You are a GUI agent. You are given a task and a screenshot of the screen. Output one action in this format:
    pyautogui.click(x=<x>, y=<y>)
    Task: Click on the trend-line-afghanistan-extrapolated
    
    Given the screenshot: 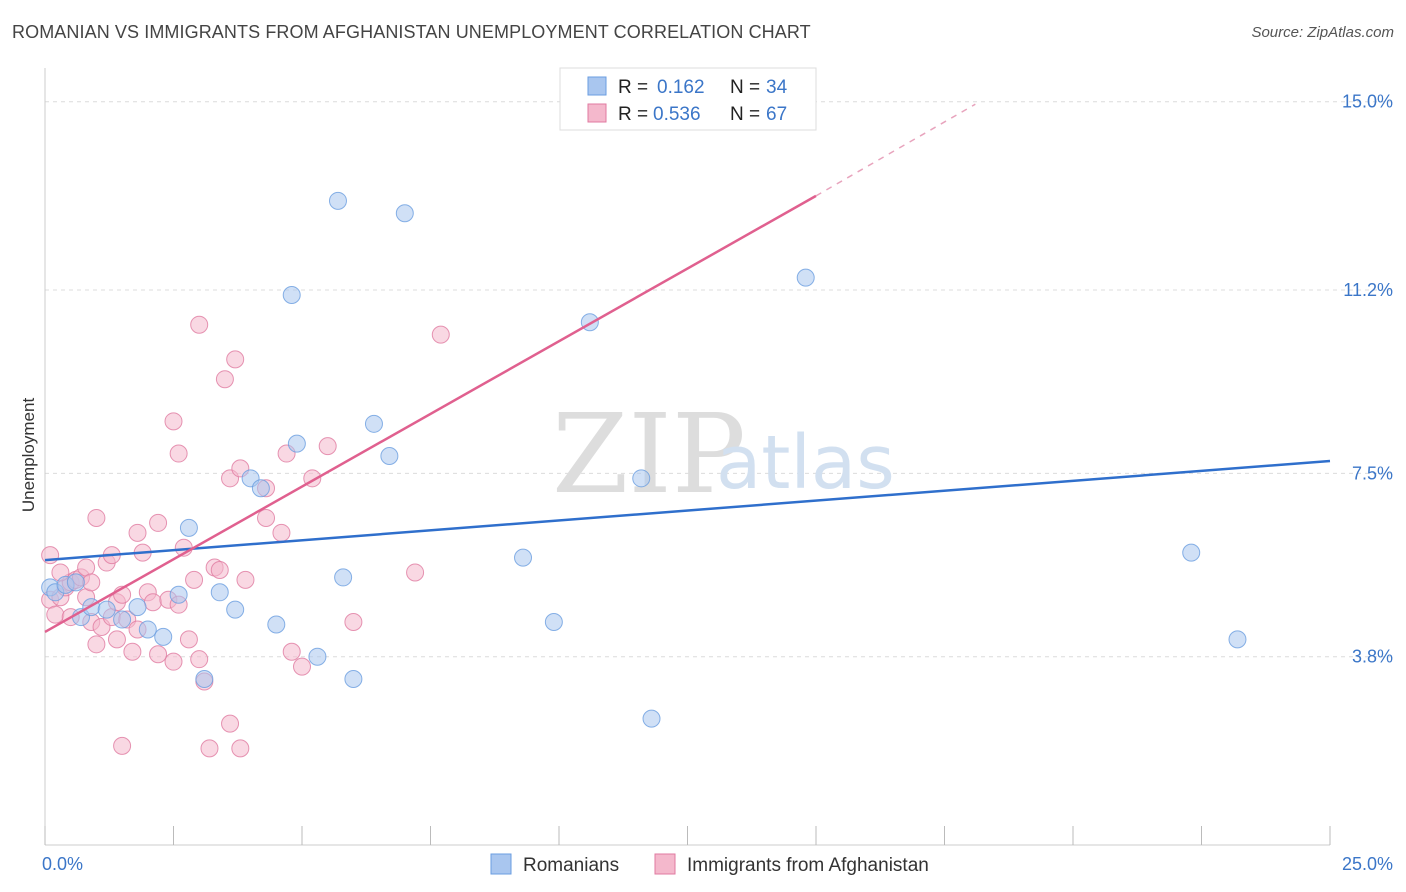 What is the action you would take?
    pyautogui.click(x=895, y=150)
    